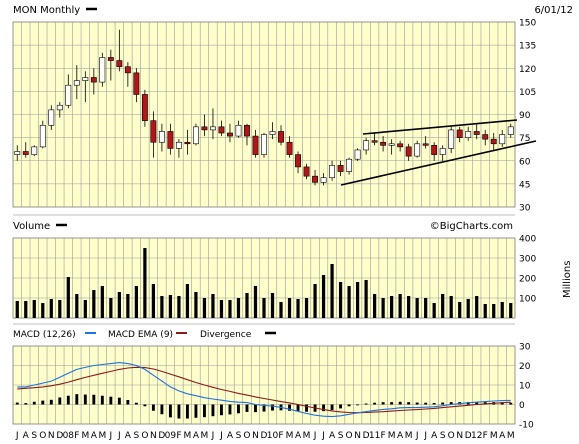  Describe the element at coordinates (476, 436) in the screenshot. I see `x-tick-label: 12` at that location.